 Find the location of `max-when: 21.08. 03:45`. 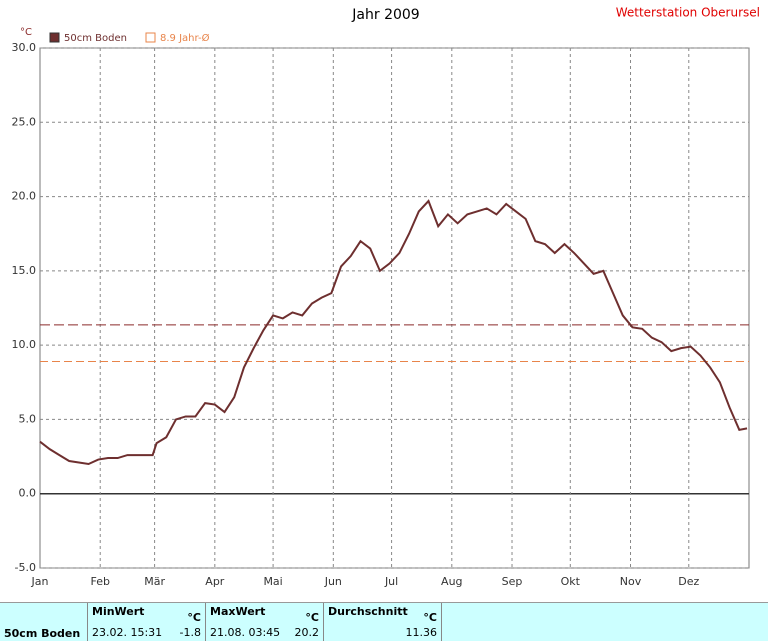

max-when: 21.08. 03:45 is located at coordinates (245, 632).